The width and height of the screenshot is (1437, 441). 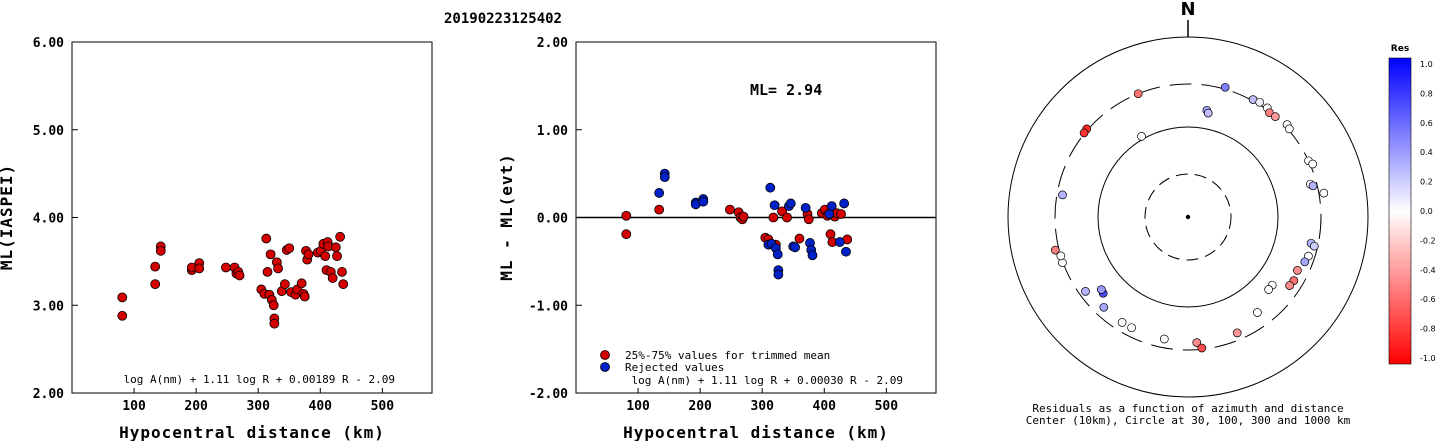 I want to click on chart1-xlabel: Hypocentral distance (km), so click(x=252, y=432).